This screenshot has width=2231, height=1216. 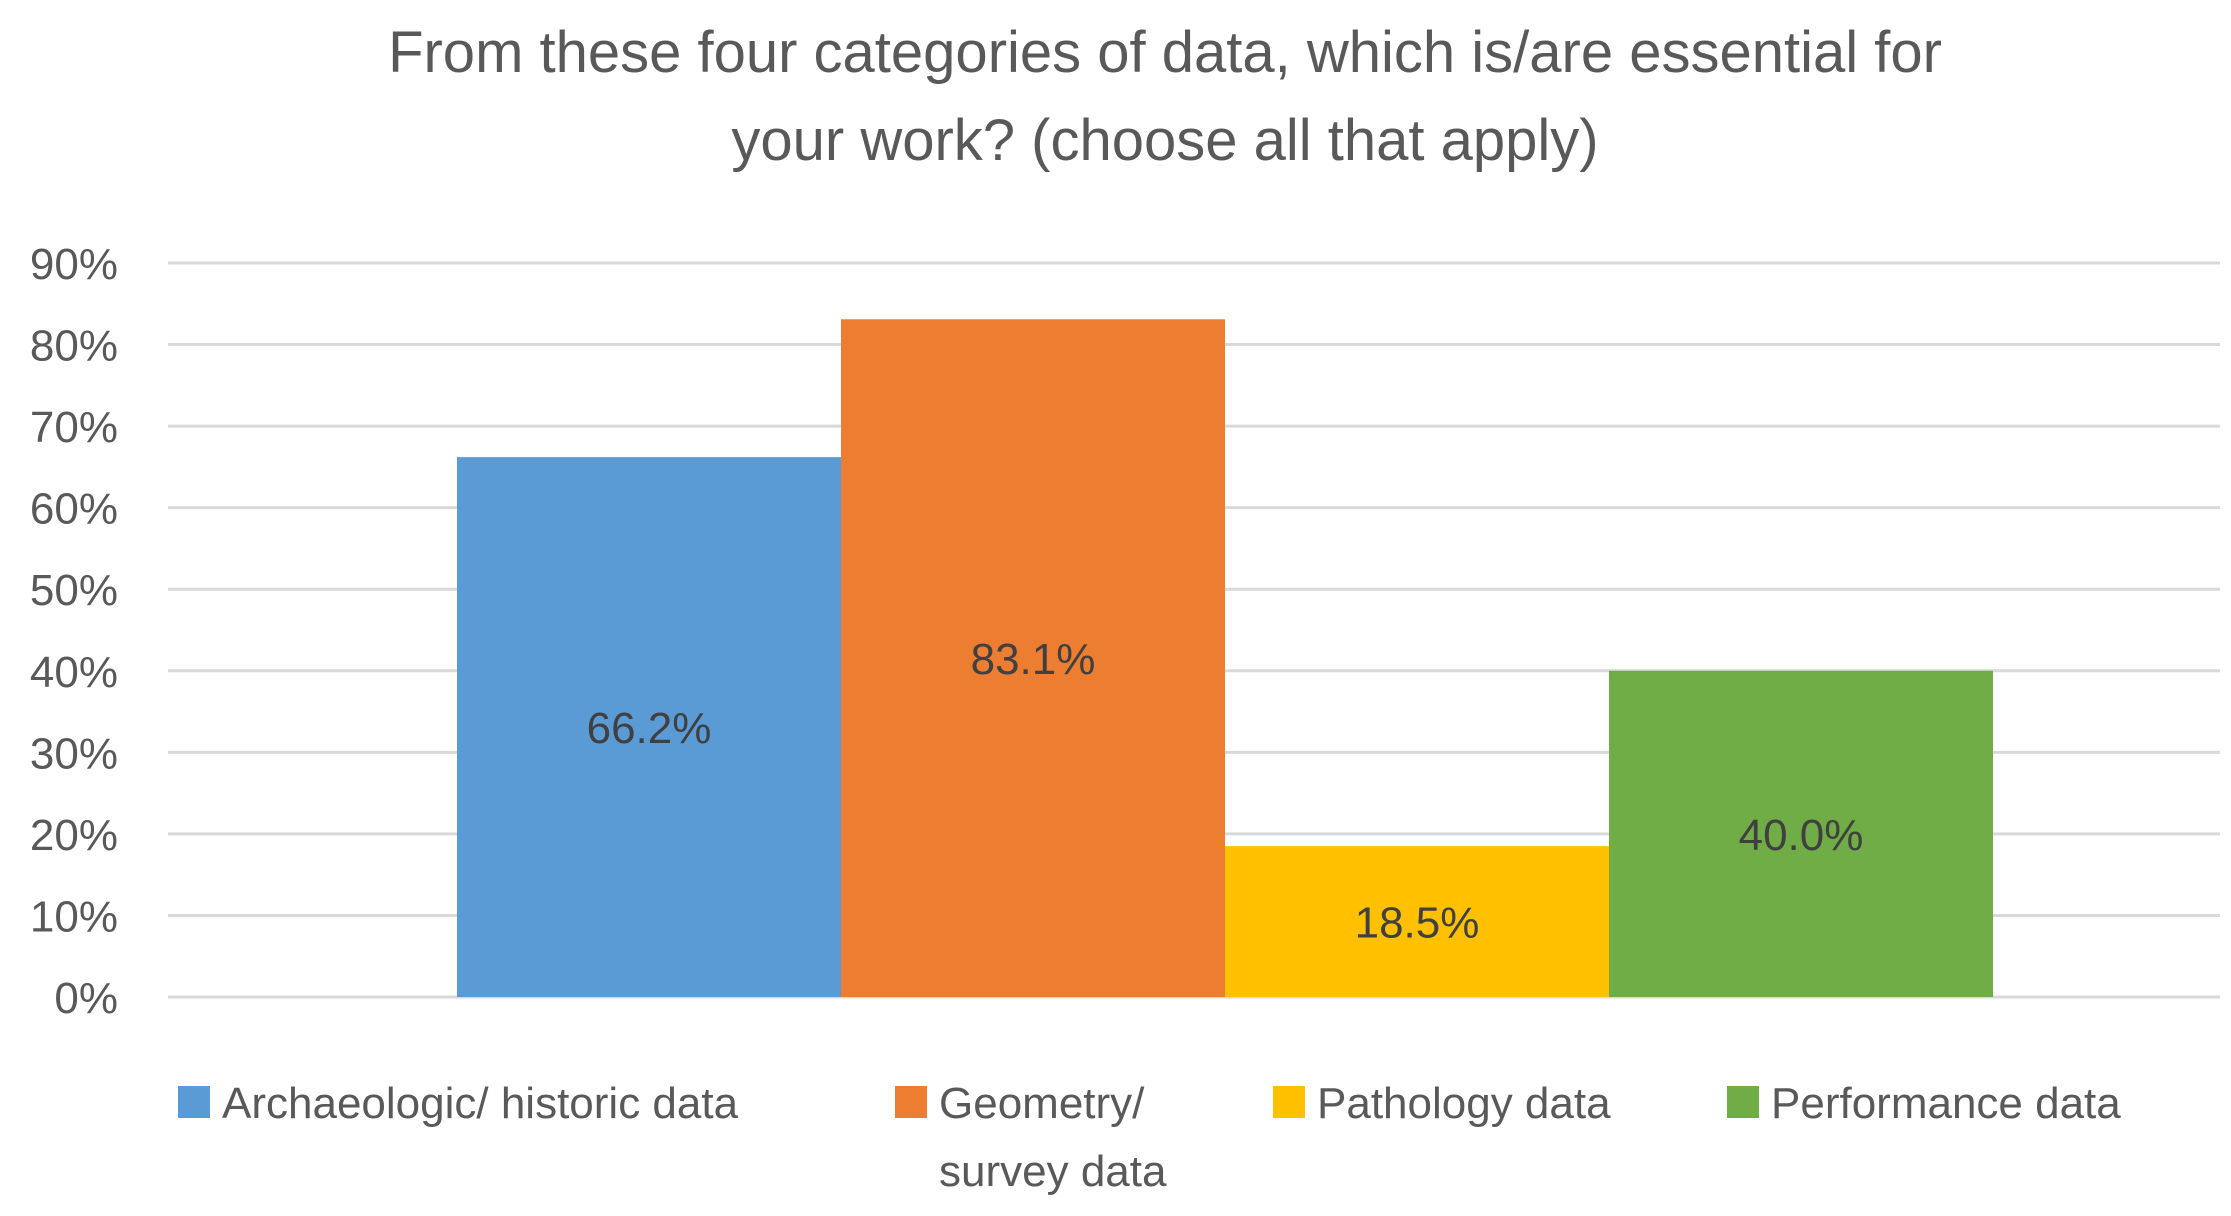 What do you see at coordinates (1053, 1171) in the screenshot?
I see `legend-label: survey data` at bounding box center [1053, 1171].